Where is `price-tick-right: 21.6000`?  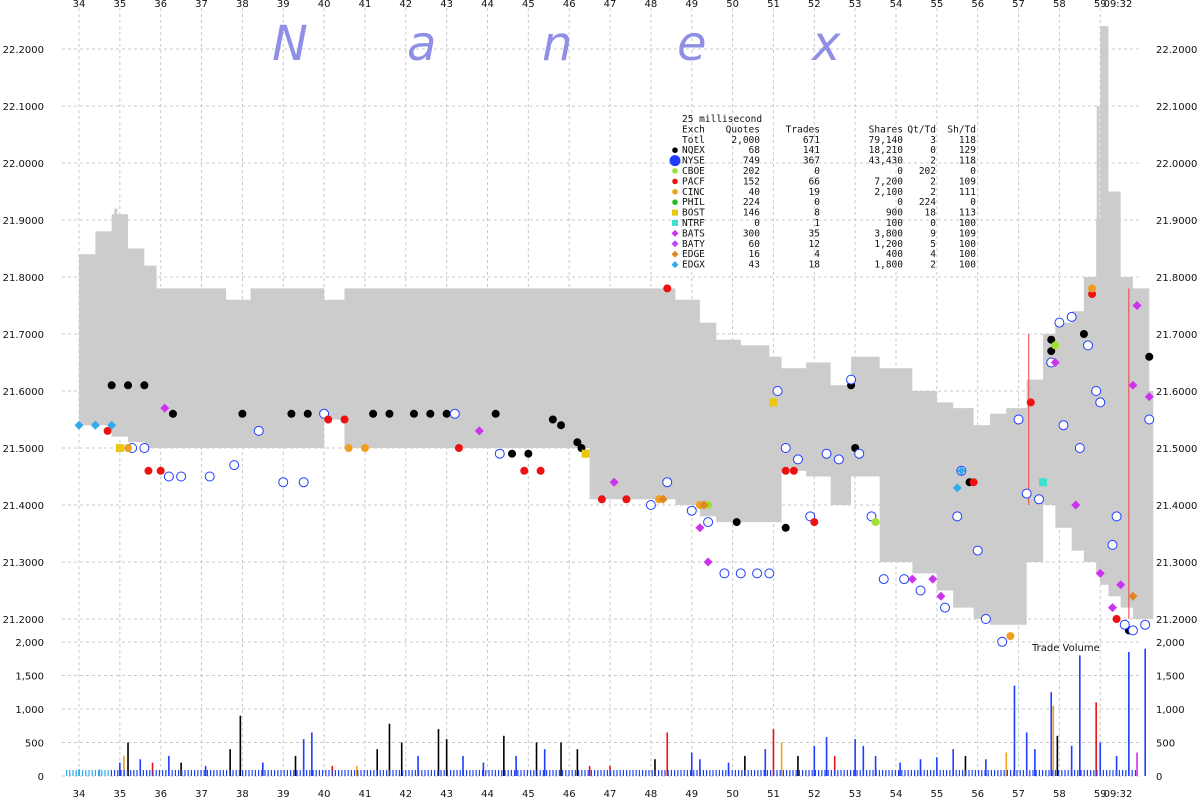
price-tick-right: 21.6000 is located at coordinates (1176, 392).